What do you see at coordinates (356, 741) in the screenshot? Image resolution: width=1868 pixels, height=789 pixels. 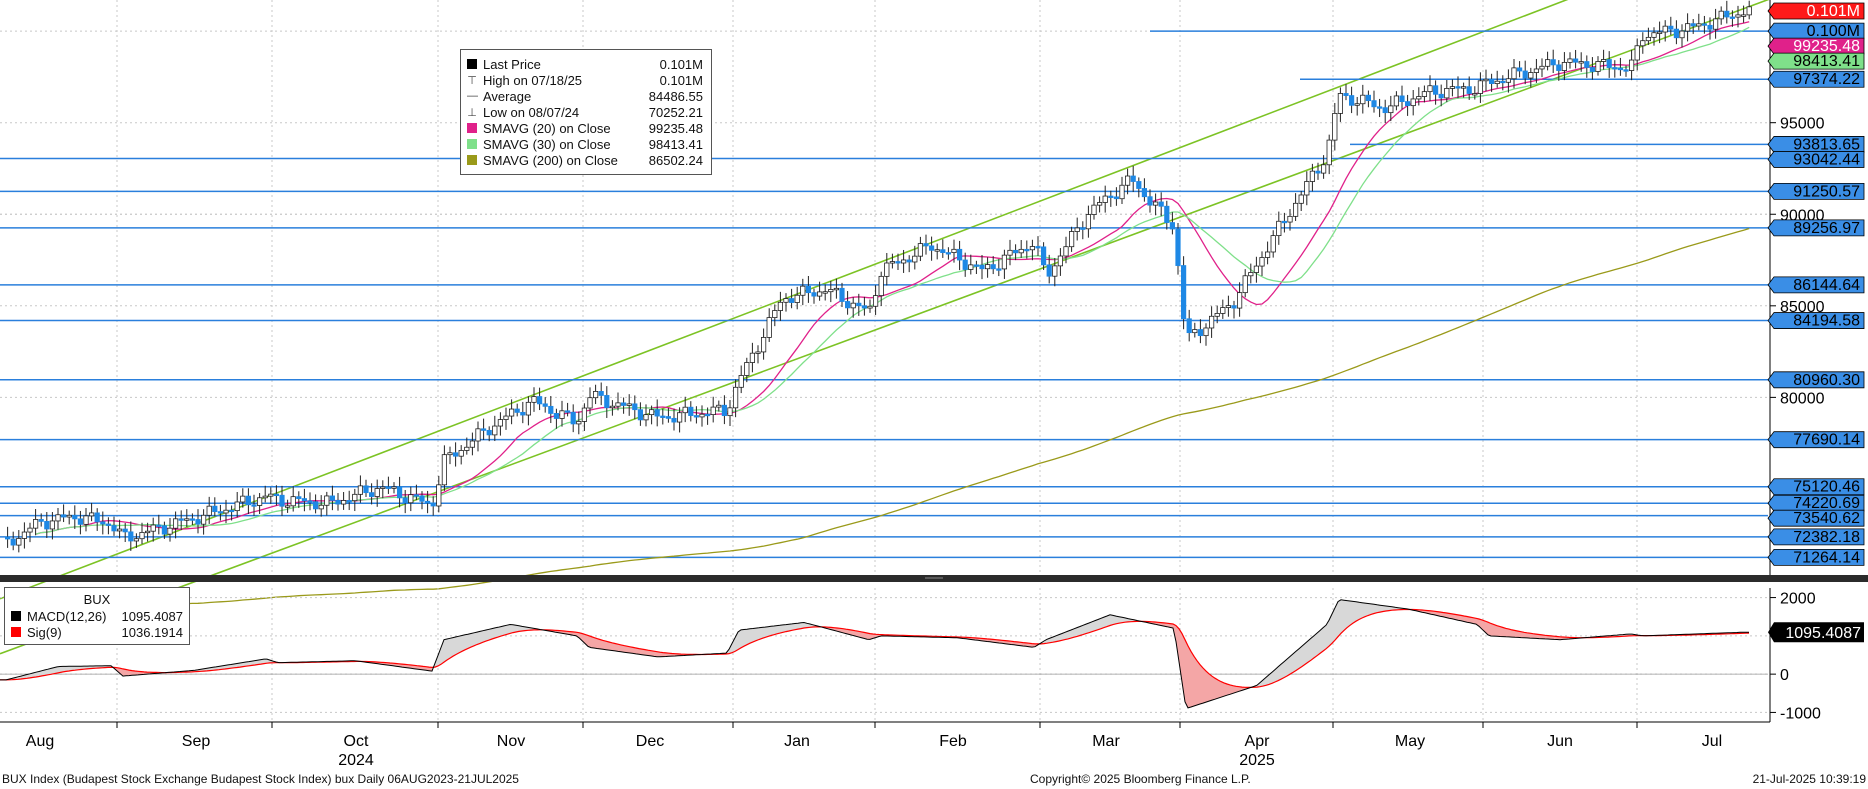 I see `month-label: Oct` at bounding box center [356, 741].